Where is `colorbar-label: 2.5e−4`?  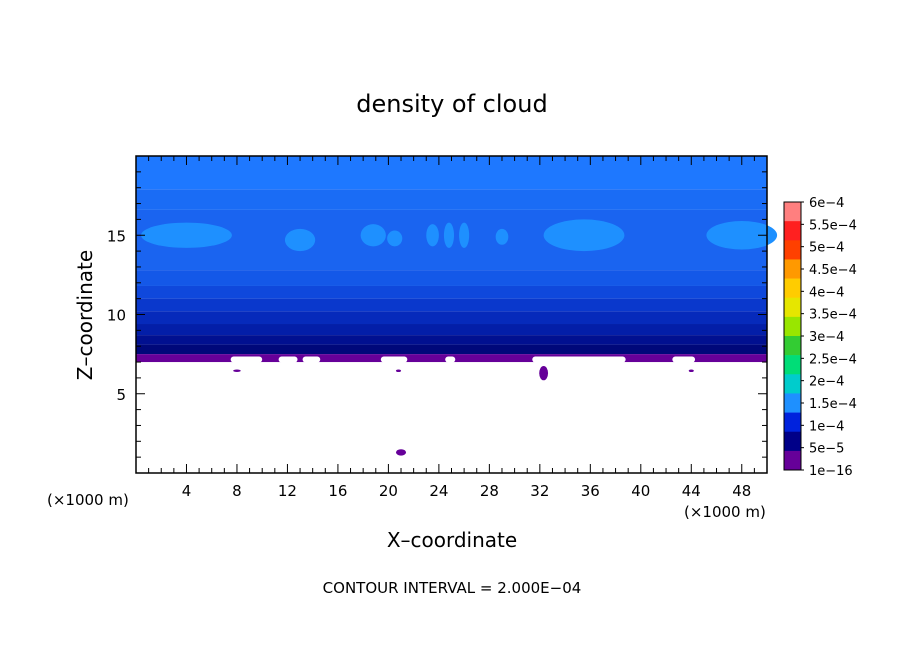
colorbar-label: 2.5e−4 is located at coordinates (833, 359).